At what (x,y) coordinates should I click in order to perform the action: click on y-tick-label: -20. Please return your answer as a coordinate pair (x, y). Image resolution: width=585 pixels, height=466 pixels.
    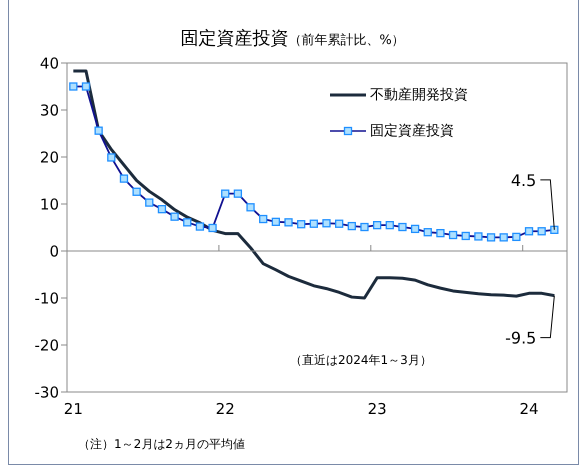
    Looking at the image, I should click on (46, 345).